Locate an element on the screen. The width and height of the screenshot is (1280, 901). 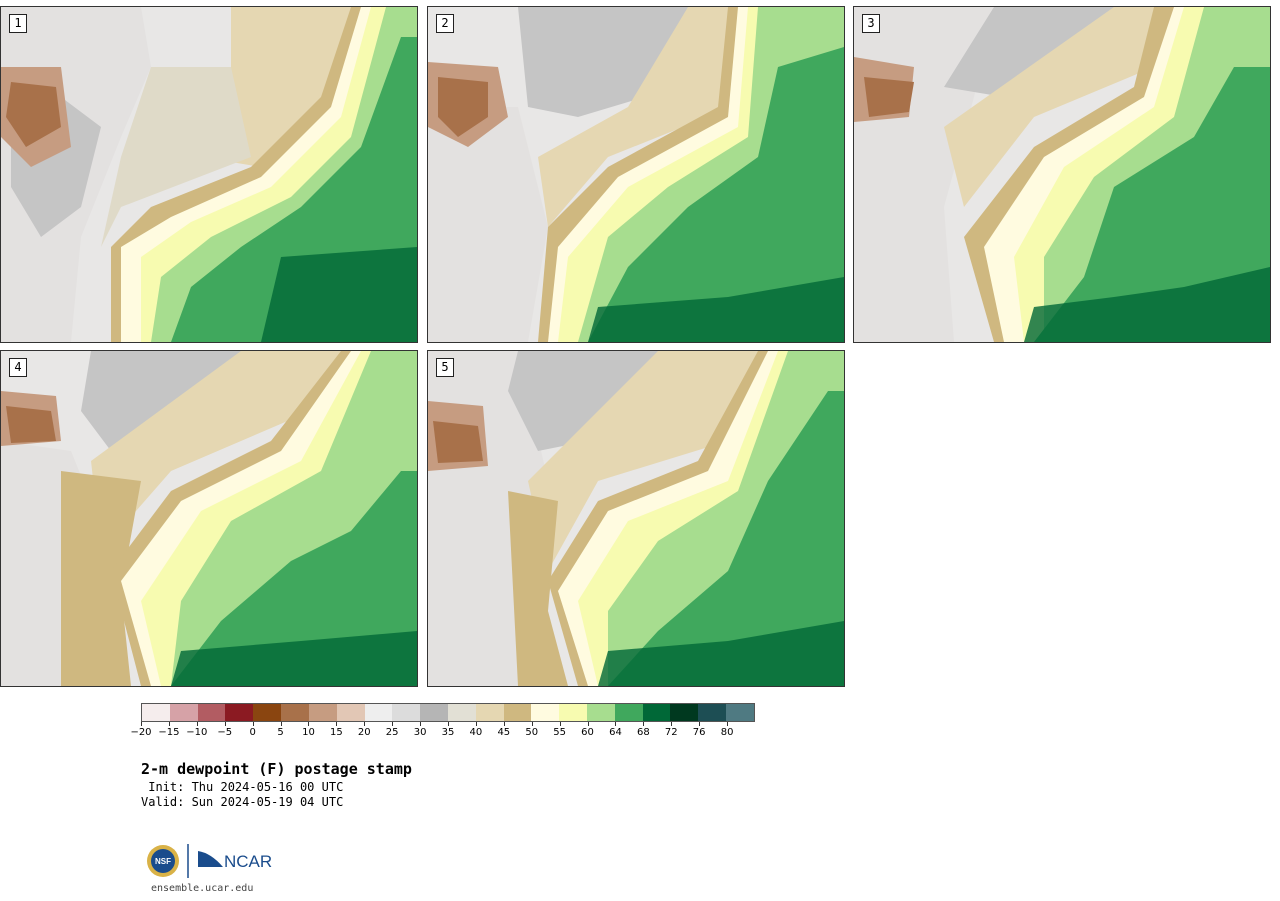
nsf-logo-icon: NSF is located at coordinates (163, 861).